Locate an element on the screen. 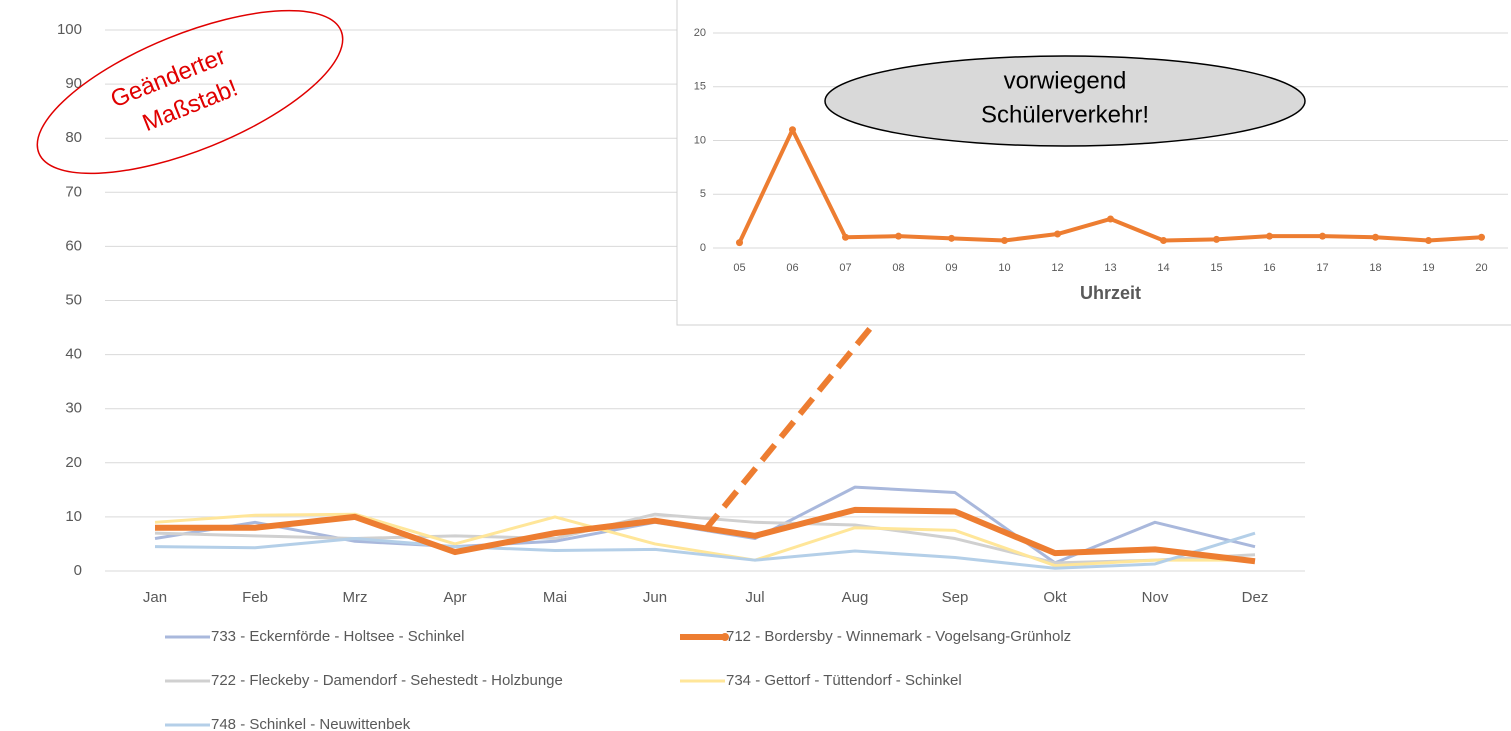  x-tick-label: 13 is located at coordinates (1110, 268).